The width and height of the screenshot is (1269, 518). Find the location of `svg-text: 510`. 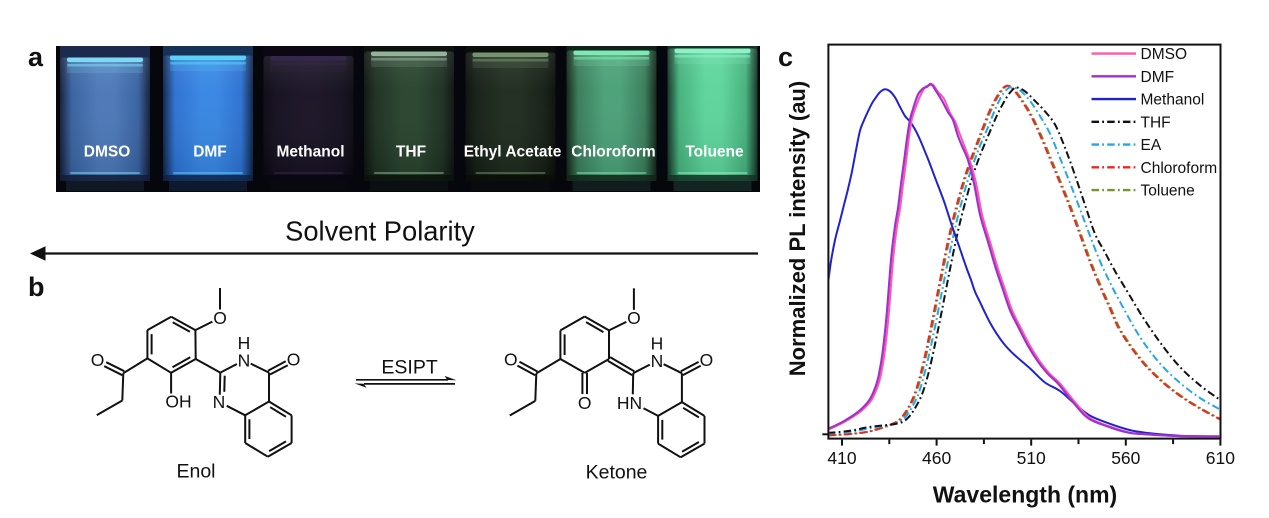

svg-text: 510 is located at coordinates (1031, 458).